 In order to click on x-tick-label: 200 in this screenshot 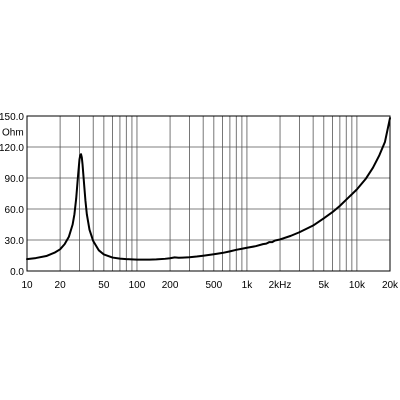, I will do `click(170, 285)`.